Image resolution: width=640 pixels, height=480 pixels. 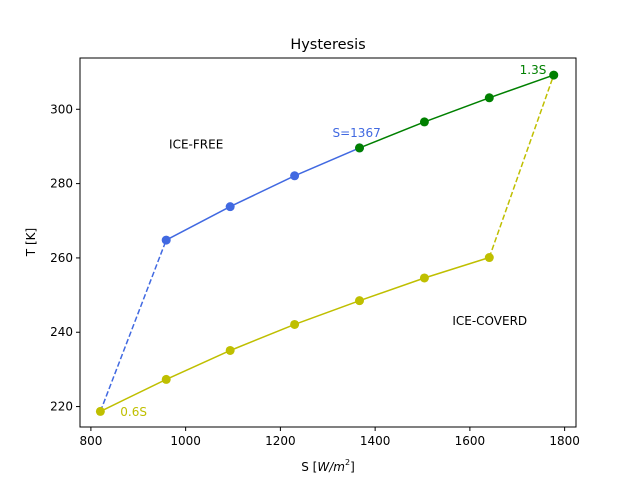 What do you see at coordinates (489, 321) in the screenshot?
I see `chart-annotation: ICE-COVERD` at bounding box center [489, 321].